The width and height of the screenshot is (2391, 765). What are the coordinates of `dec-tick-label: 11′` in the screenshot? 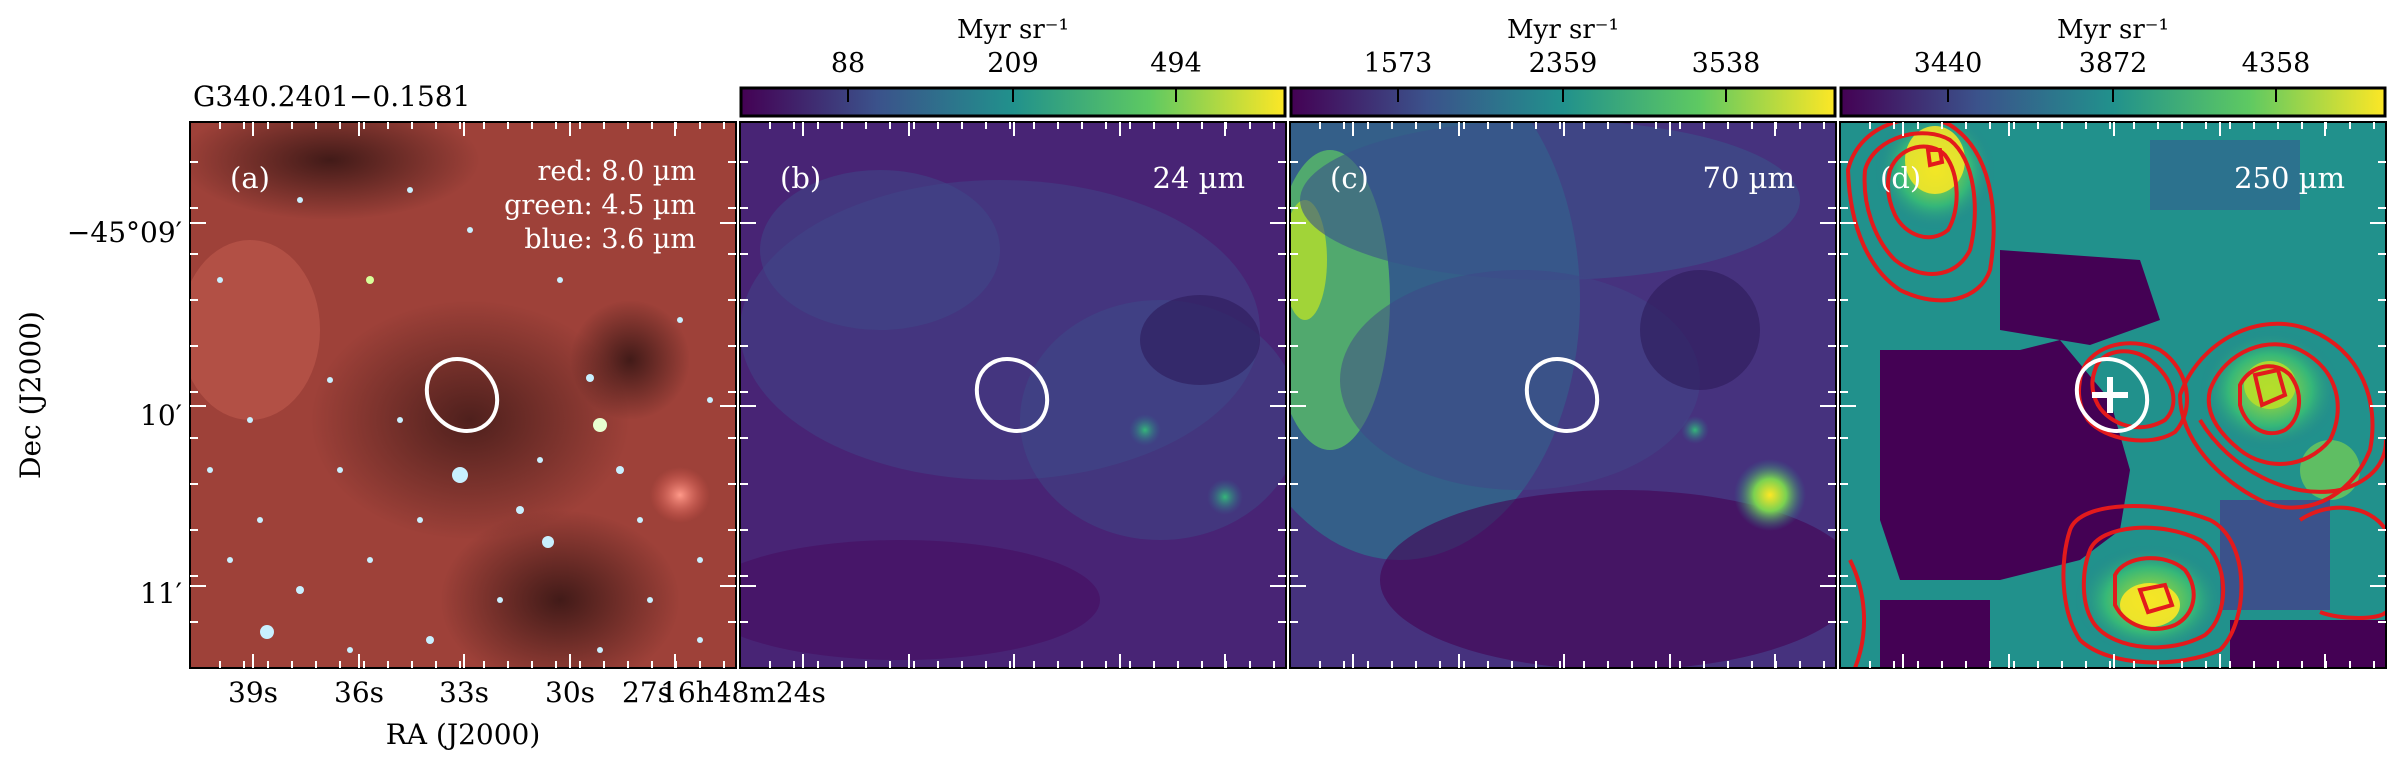 It's located at (161, 593).